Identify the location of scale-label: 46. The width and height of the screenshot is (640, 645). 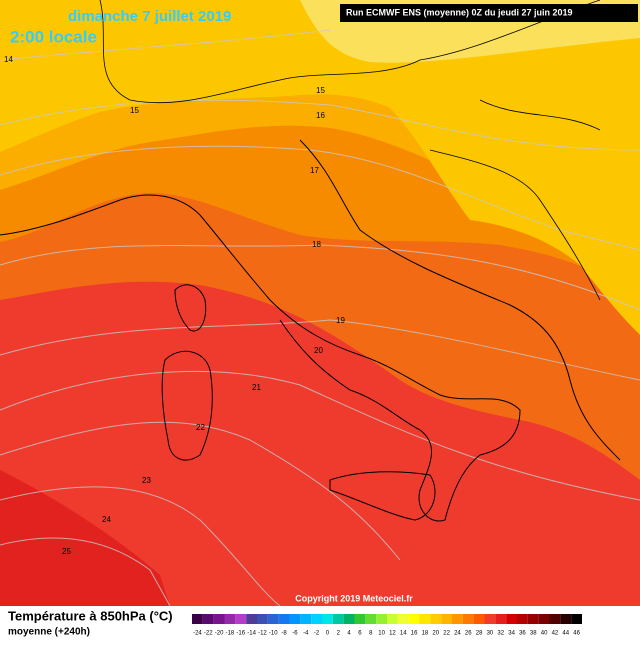
(576, 634).